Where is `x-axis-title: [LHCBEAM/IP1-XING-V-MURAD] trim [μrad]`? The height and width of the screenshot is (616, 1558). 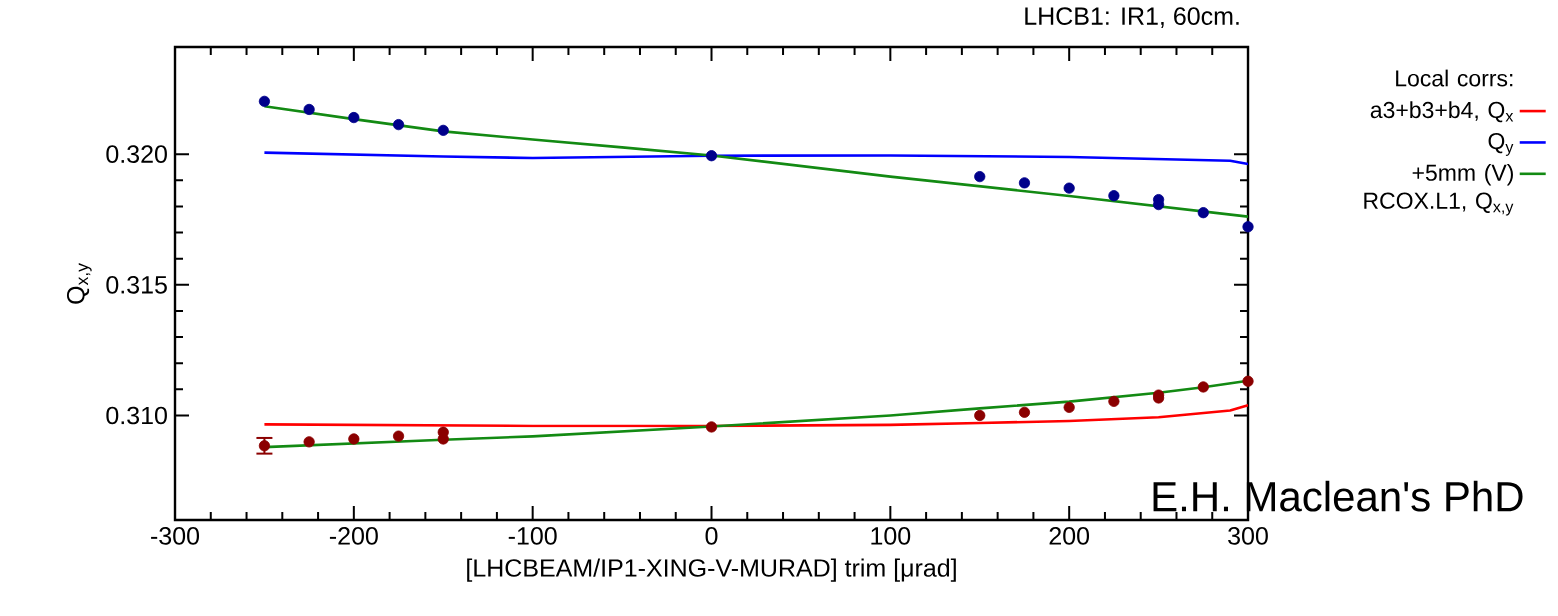
x-axis-title: [LHCBEAM/IP1-XING-V-MURAD] trim [μrad] is located at coordinates (711, 570).